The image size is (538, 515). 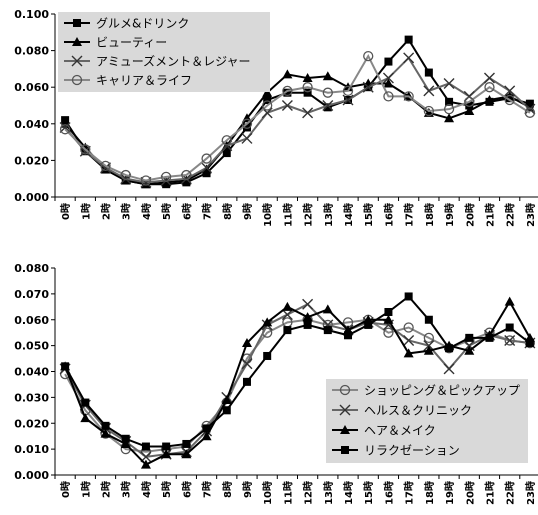 I want to click on x-tick-label: 15時, so click(x=368, y=215).